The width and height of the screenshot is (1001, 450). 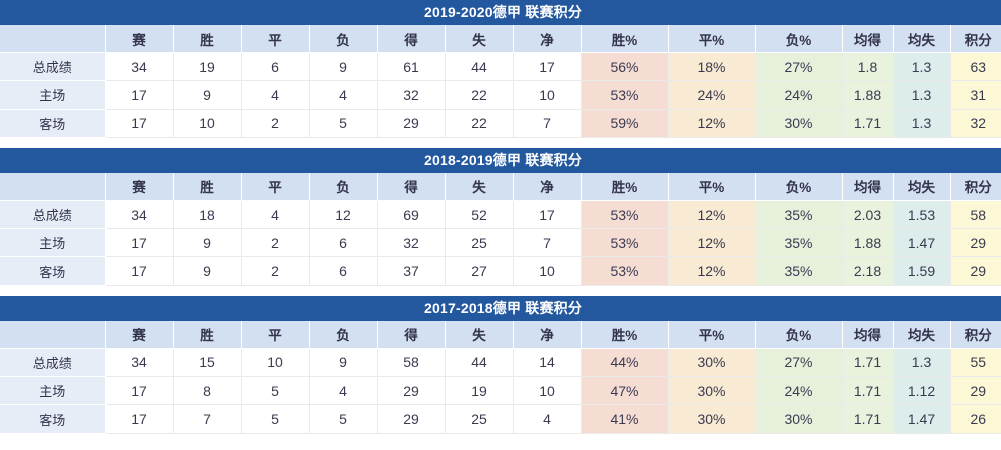 I want to click on cell-drawn: 5, so click(x=275, y=391).